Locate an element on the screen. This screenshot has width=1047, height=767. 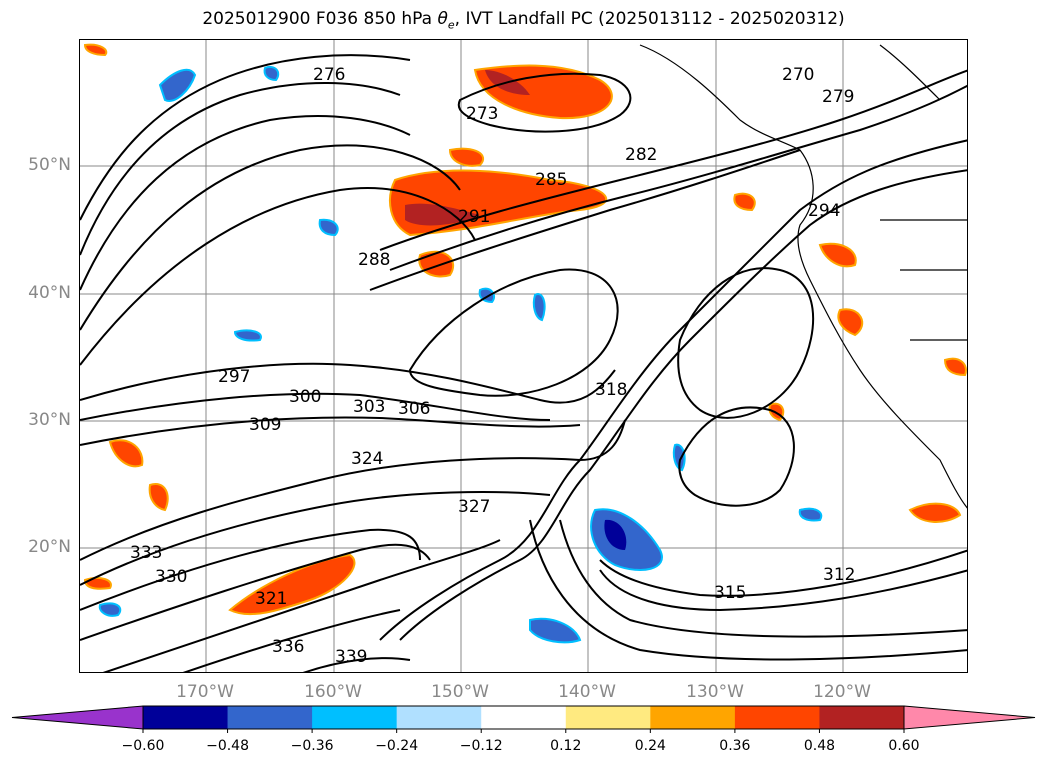
colorbar-tick-label: 0.48 is located at coordinates (819, 746).